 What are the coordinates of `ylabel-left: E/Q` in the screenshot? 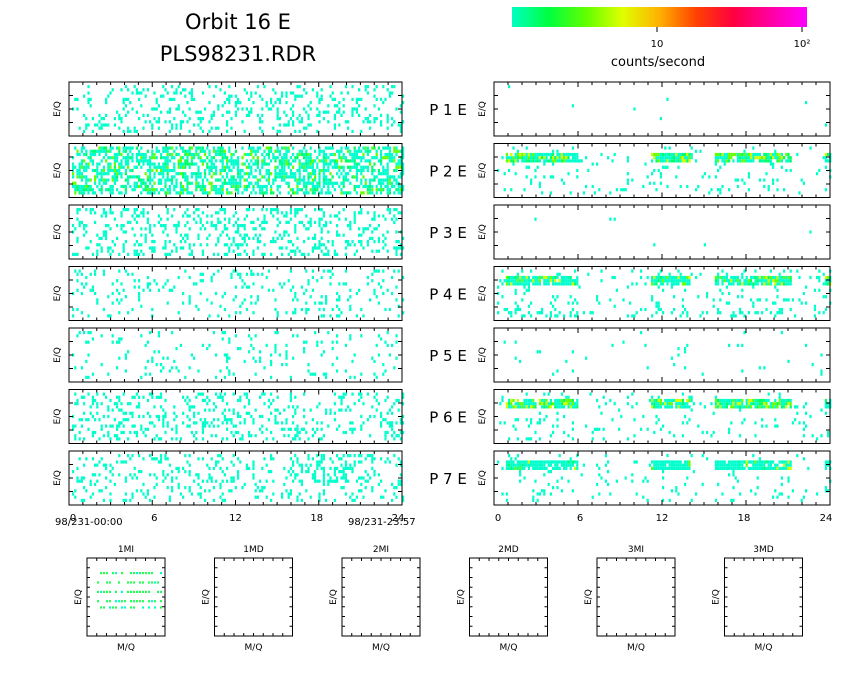 It's located at (58, 294).